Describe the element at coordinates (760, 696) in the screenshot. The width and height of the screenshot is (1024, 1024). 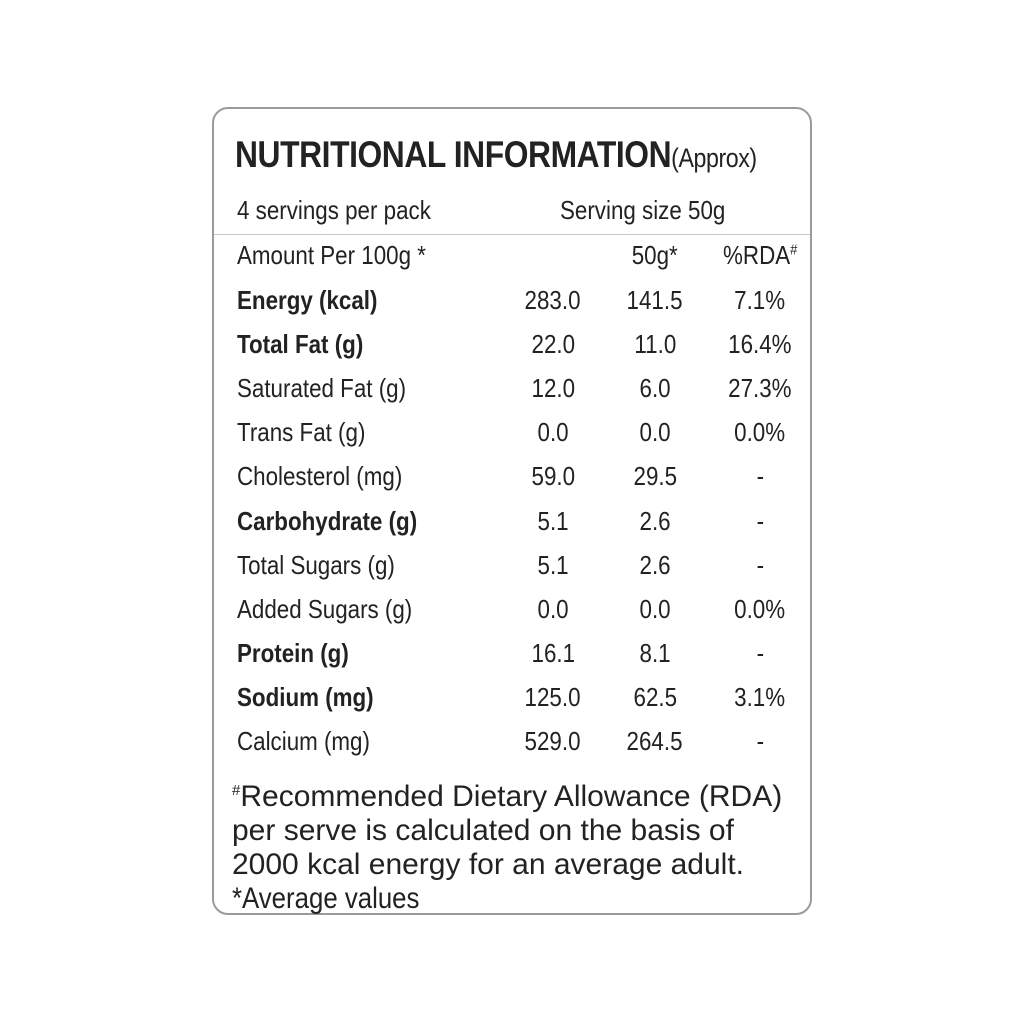
I see `value-rda: 3.1%` at that location.